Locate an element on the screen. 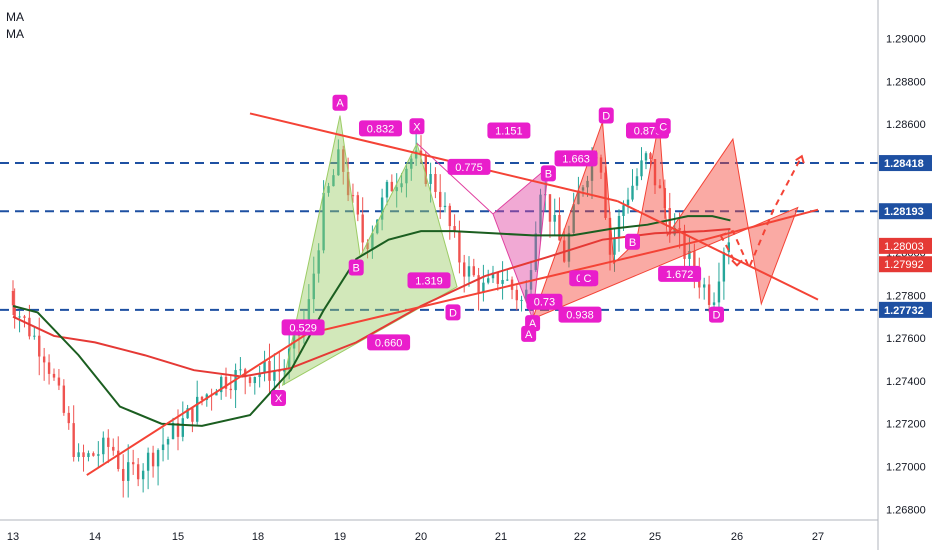 The height and width of the screenshot is (555, 932). time-tick-label: 27 is located at coordinates (818, 537).